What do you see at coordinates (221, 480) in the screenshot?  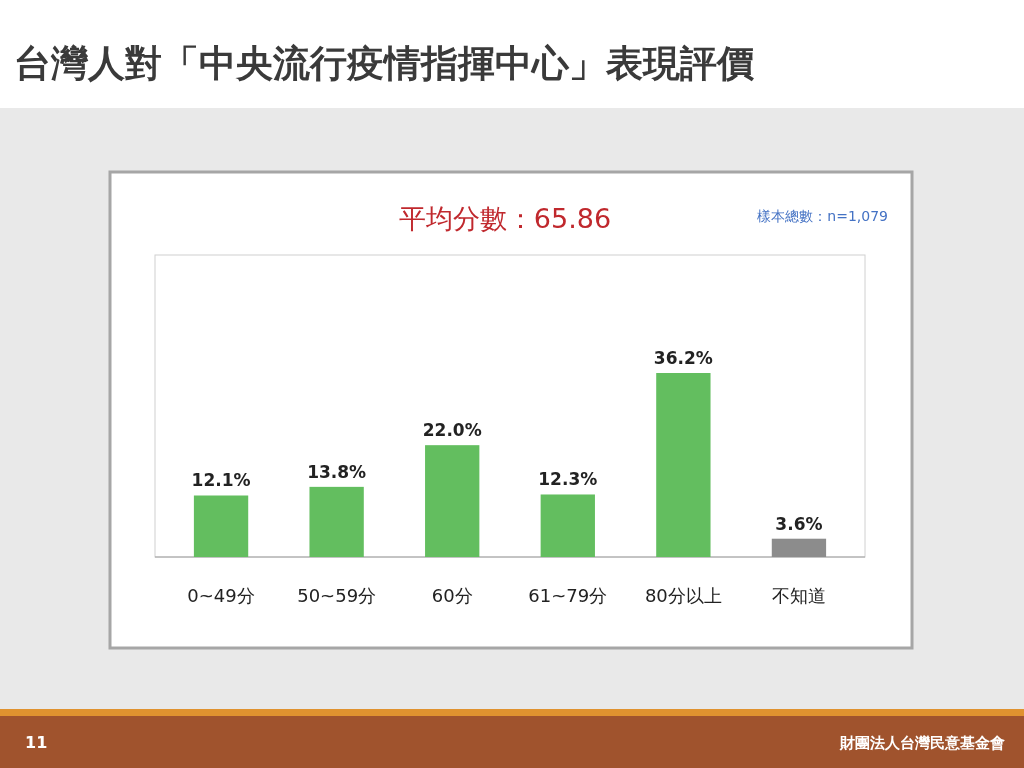 I see `data-label: 12.1%` at bounding box center [221, 480].